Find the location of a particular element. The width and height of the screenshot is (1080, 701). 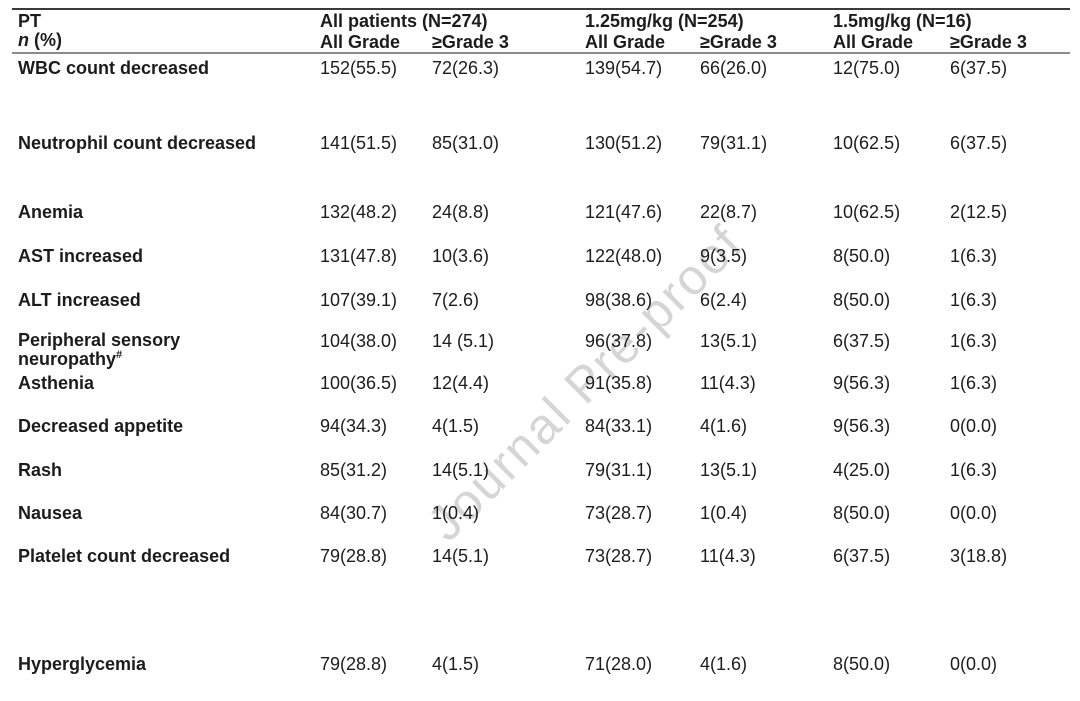

value-cell: 79(28.8) is located at coordinates (354, 664).